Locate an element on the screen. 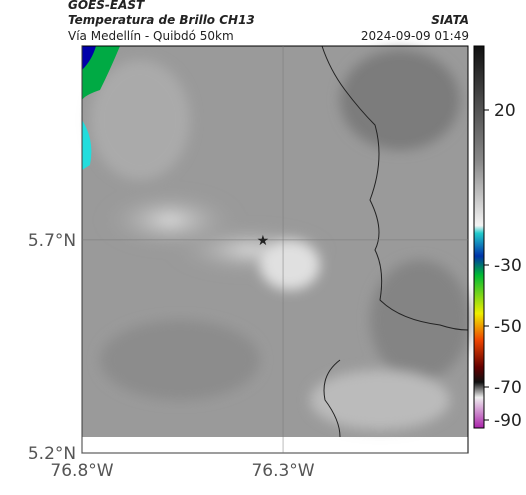  colorbar-label: -90 is located at coordinates (508, 421).